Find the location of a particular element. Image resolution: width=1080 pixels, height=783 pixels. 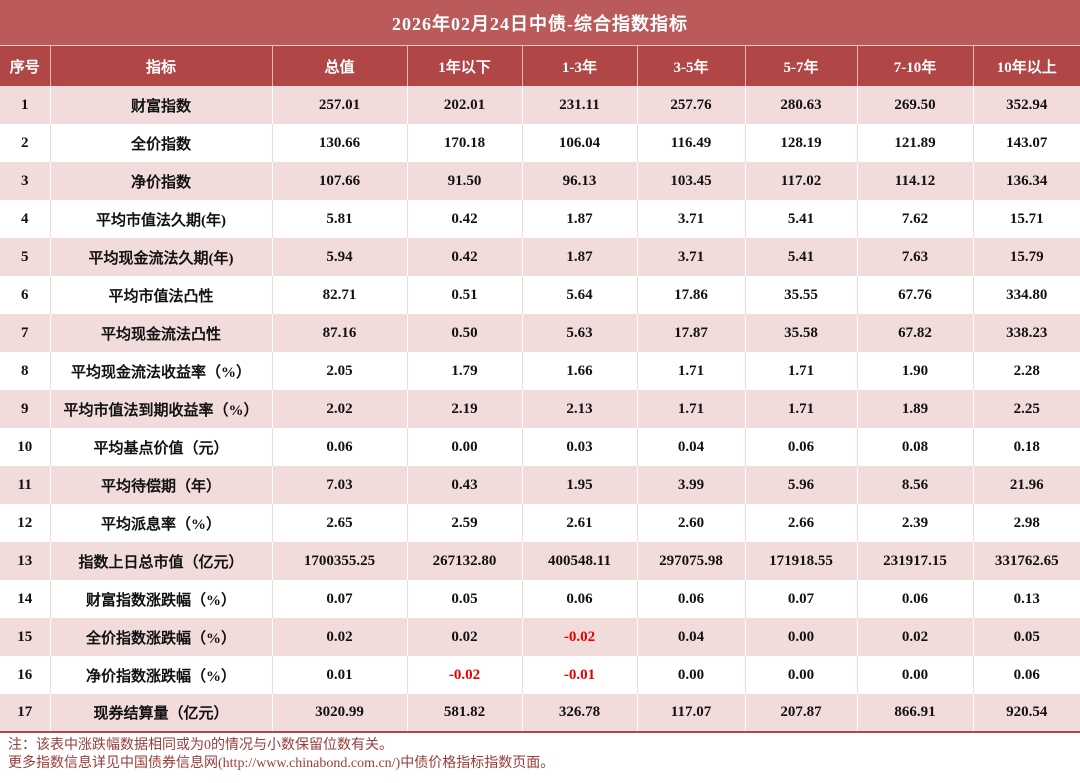

value-cell: 334.80 is located at coordinates (1026, 295).